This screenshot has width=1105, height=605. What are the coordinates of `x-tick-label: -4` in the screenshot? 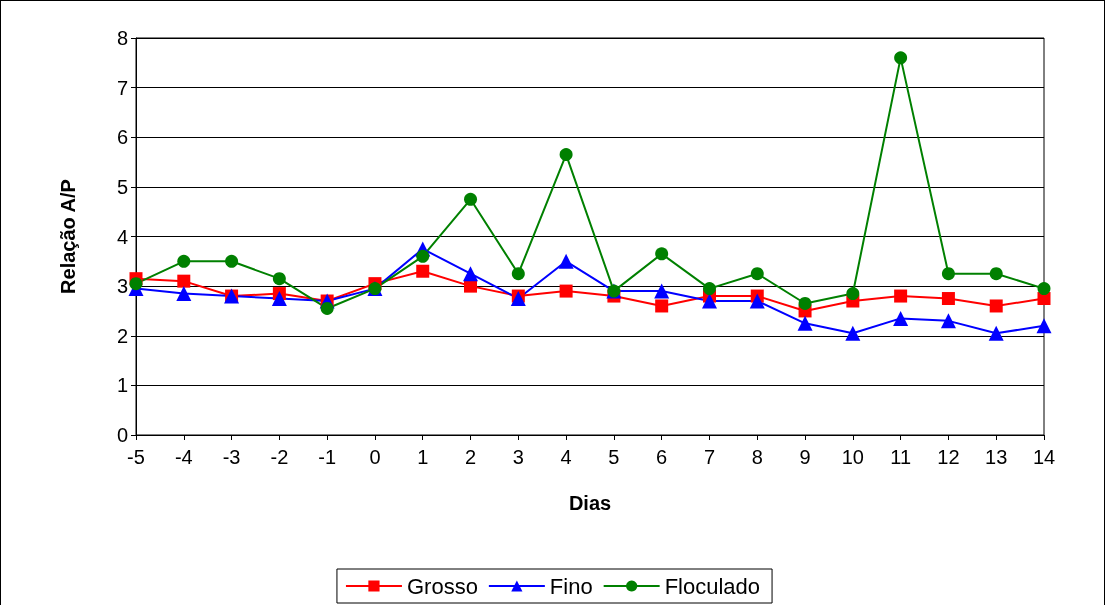 It's located at (183, 457).